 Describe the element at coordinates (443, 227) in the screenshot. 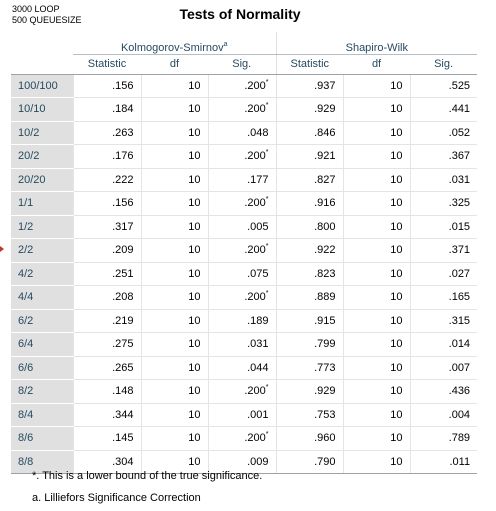

I see `table-cell: .015` at that location.